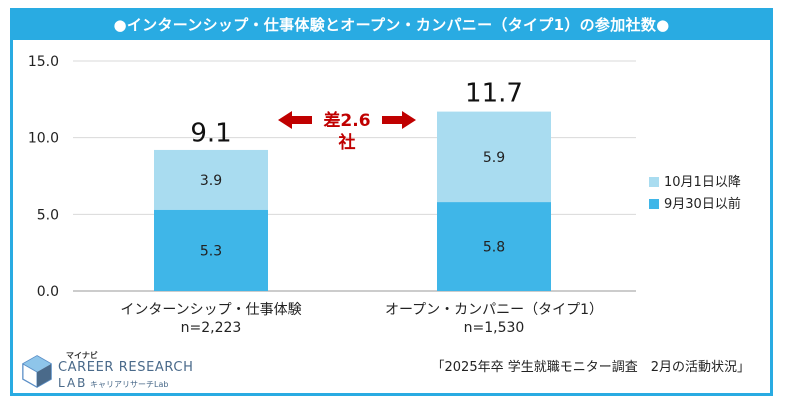  Describe the element at coordinates (702, 182) in the screenshot. I see `legend-label-0: 10月1日以降` at that location.